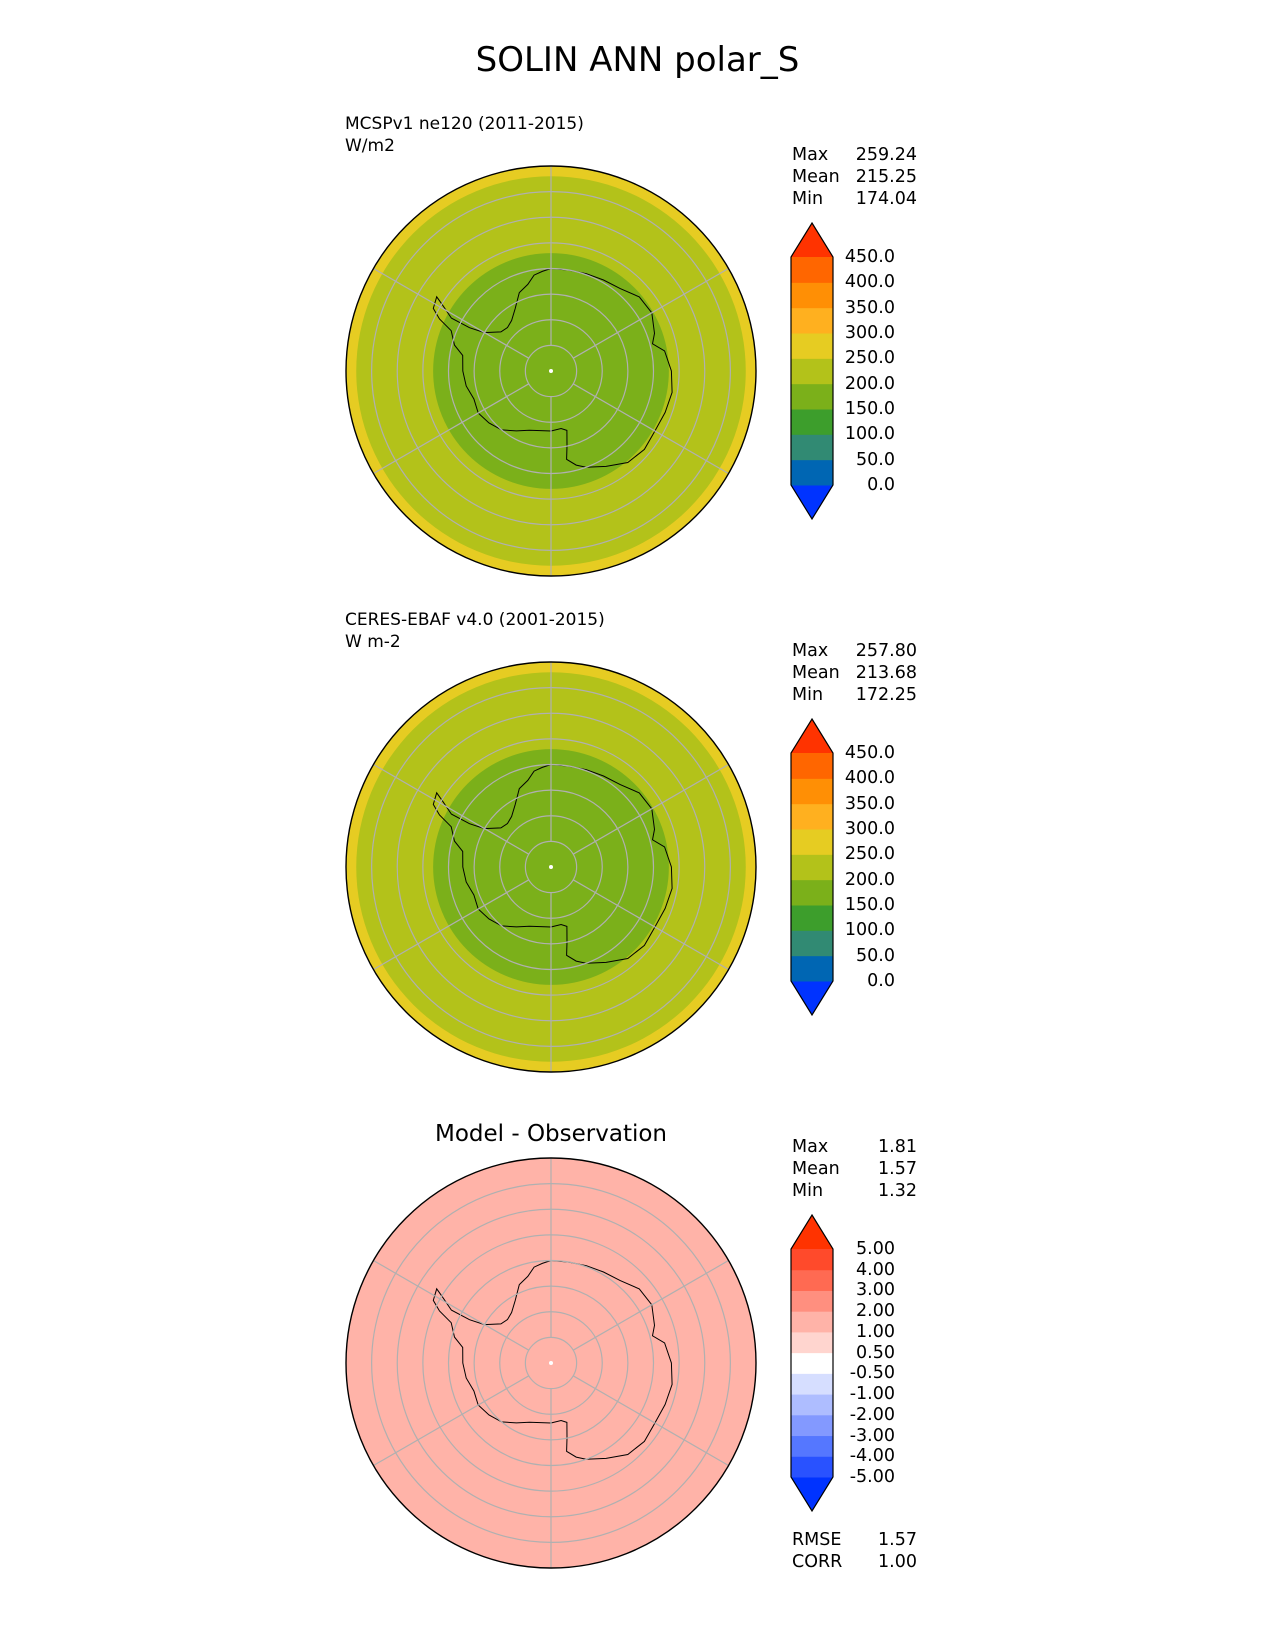  I want to click on colorbar-tick-label: -3.00, so click(872, 1435).